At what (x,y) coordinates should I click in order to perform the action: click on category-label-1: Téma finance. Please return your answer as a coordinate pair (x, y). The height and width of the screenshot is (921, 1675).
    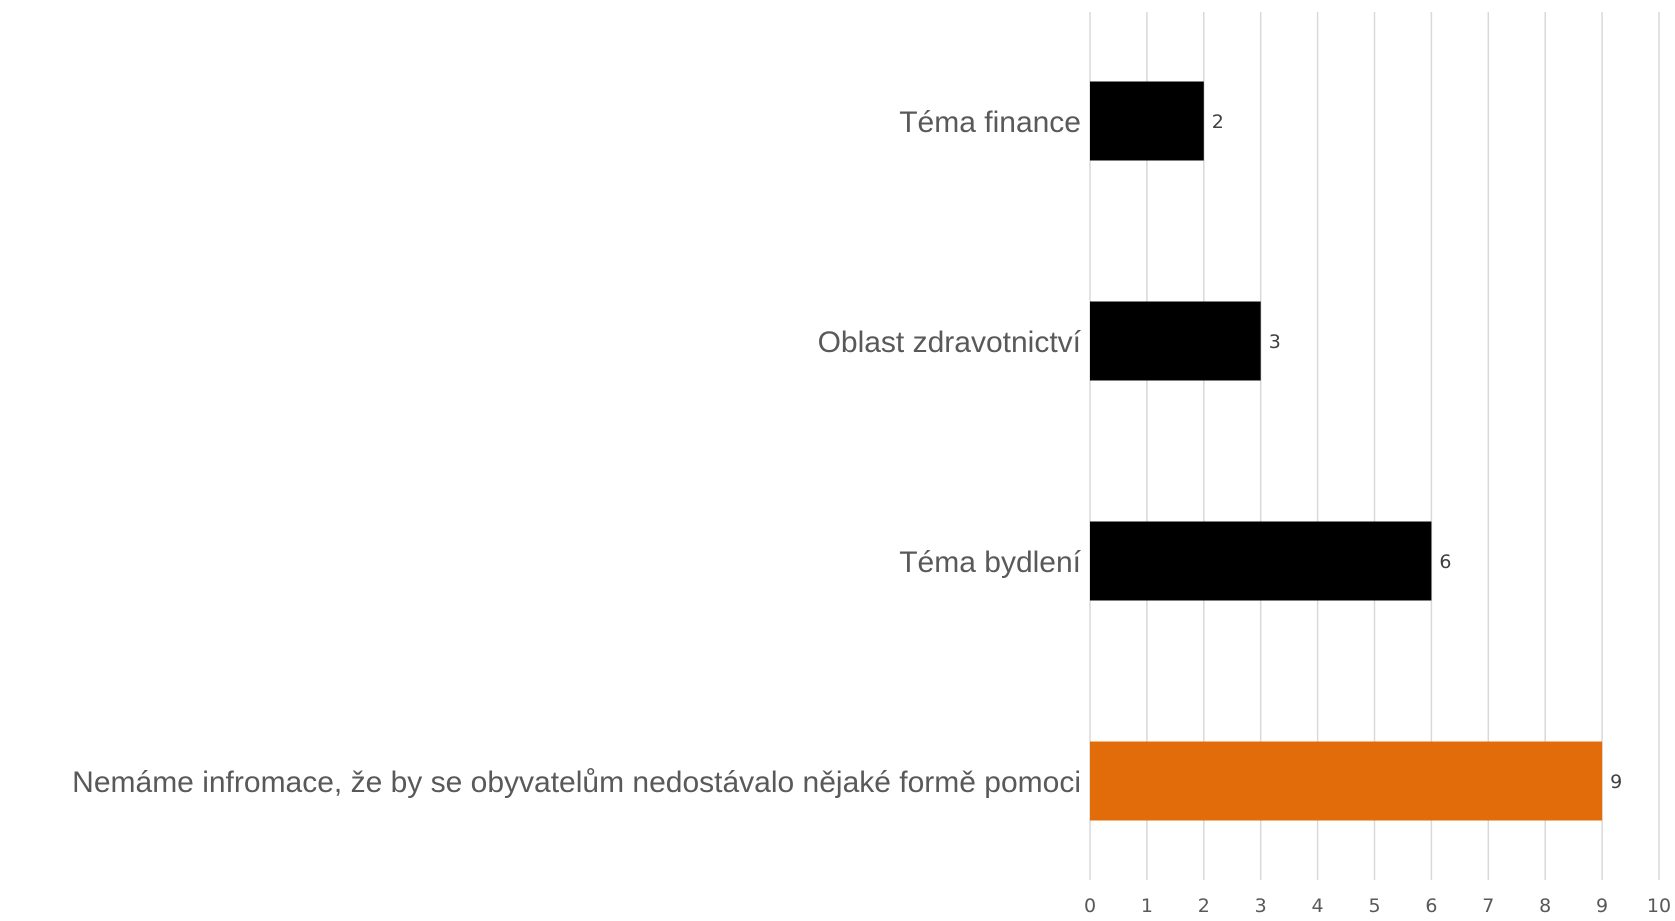
    Looking at the image, I should click on (990, 122).